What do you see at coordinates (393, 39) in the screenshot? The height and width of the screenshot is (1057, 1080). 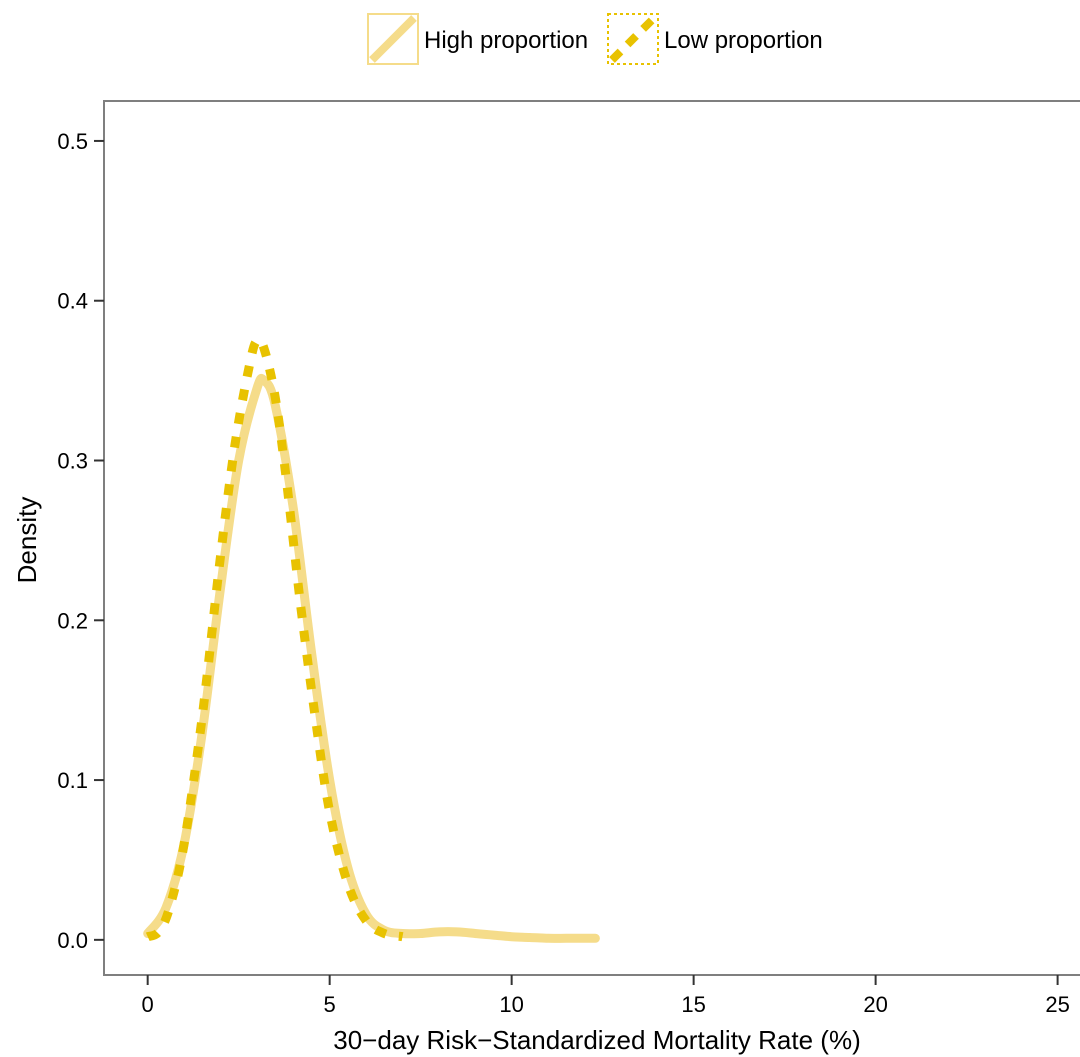 I see `legend-key-high-line` at bounding box center [393, 39].